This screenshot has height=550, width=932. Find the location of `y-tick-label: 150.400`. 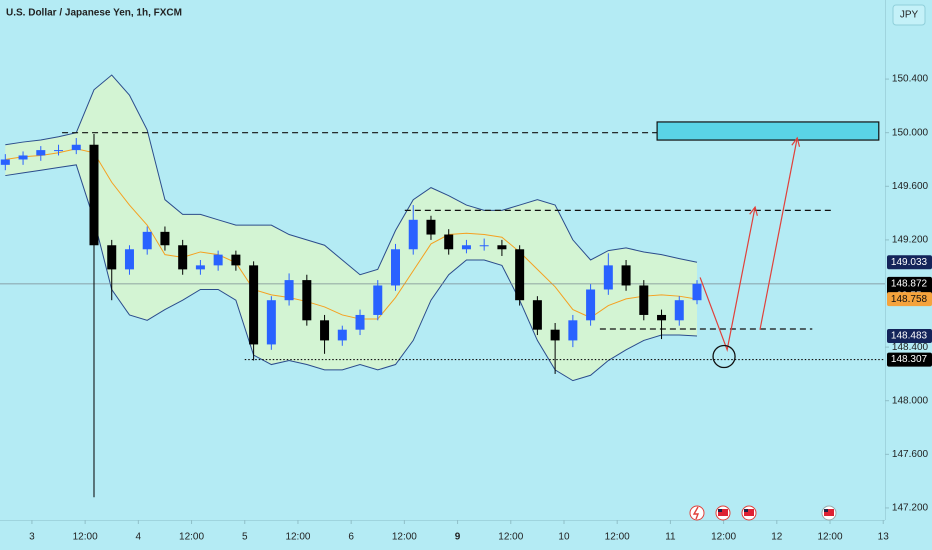

y-tick-label: 150.400 is located at coordinates (910, 79).